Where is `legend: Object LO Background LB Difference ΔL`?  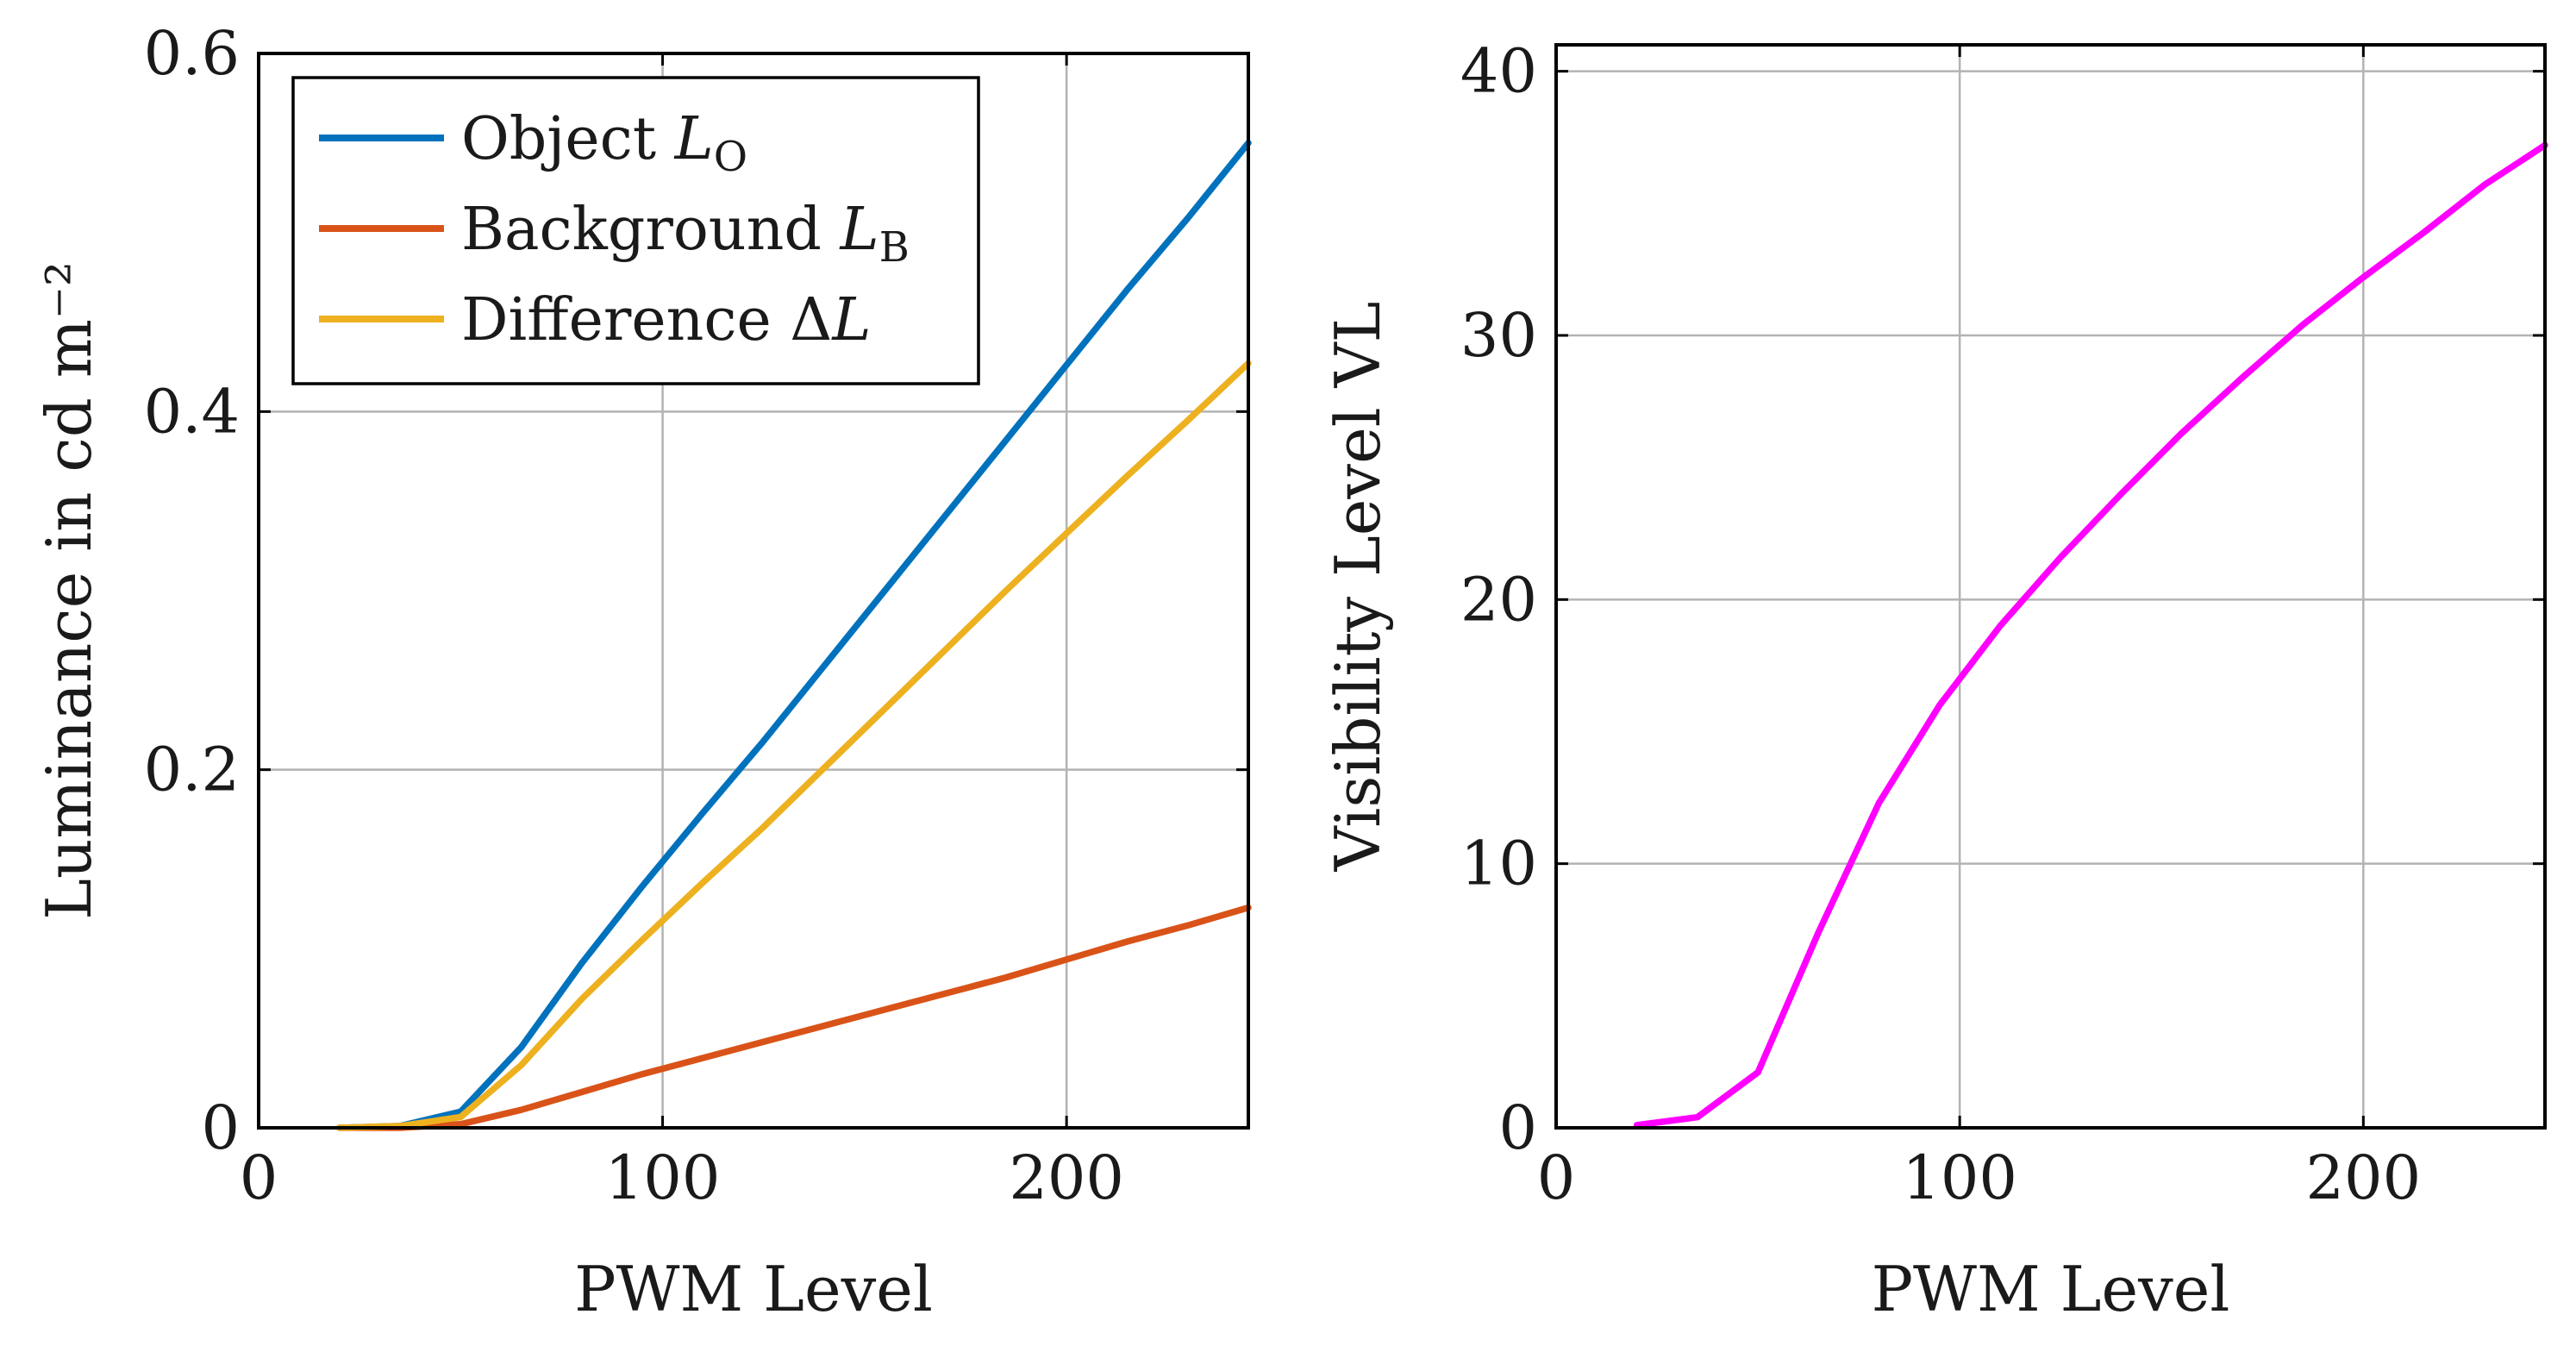 legend: Object LO Background LB Difference ΔL is located at coordinates (636, 230).